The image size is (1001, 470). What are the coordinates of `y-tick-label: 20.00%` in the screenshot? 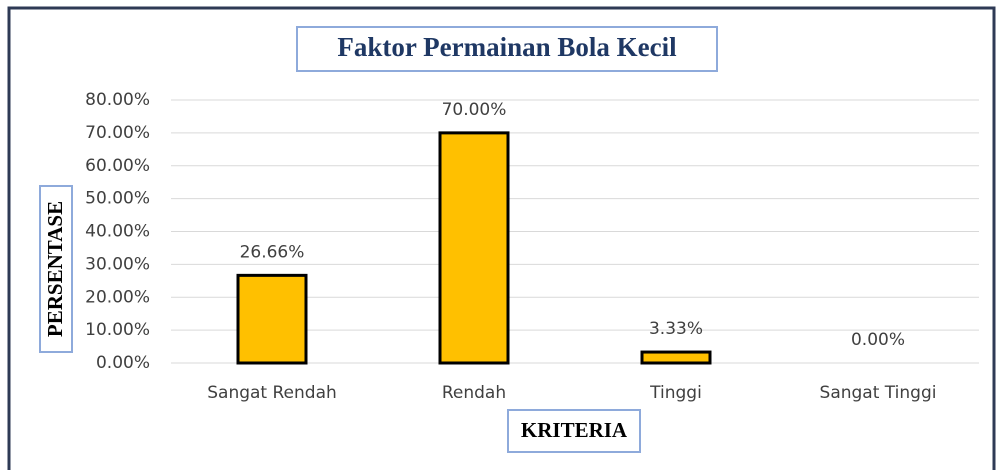 It's located at (117, 297).